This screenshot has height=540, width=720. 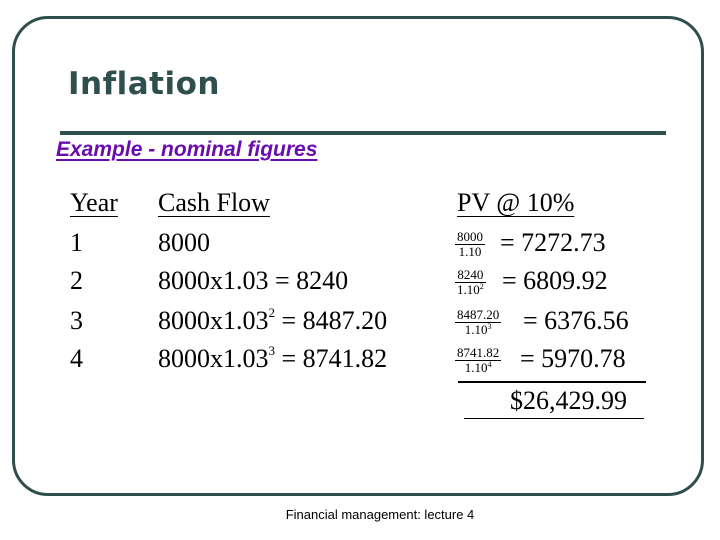 I want to click on slide-subtitle: Example - nominal figures, so click(x=187, y=149).